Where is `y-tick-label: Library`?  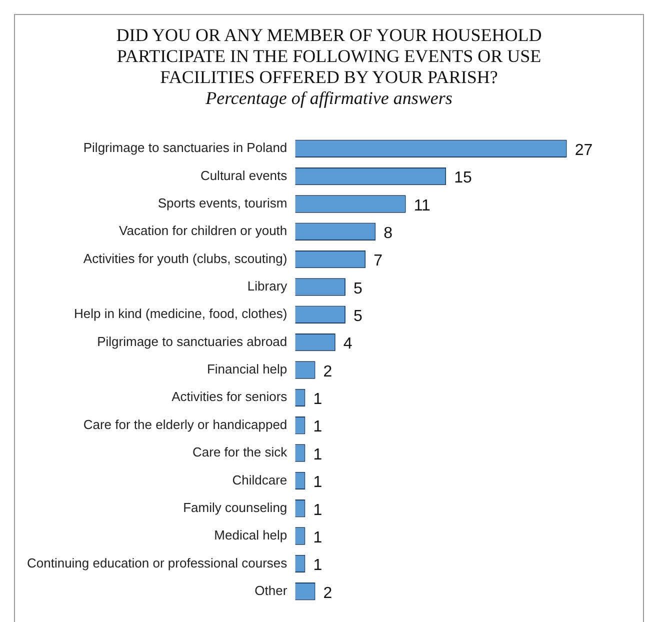 y-tick-label: Library is located at coordinates (267, 286).